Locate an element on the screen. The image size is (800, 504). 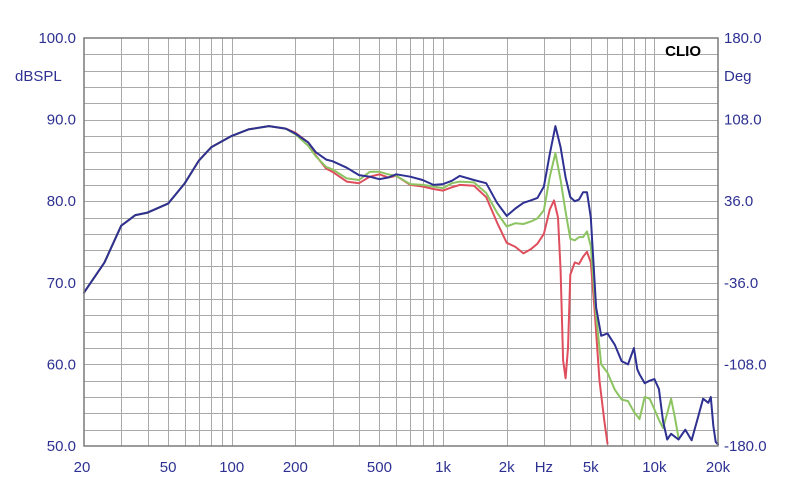
x-tick-label: 500 is located at coordinates (379, 467).